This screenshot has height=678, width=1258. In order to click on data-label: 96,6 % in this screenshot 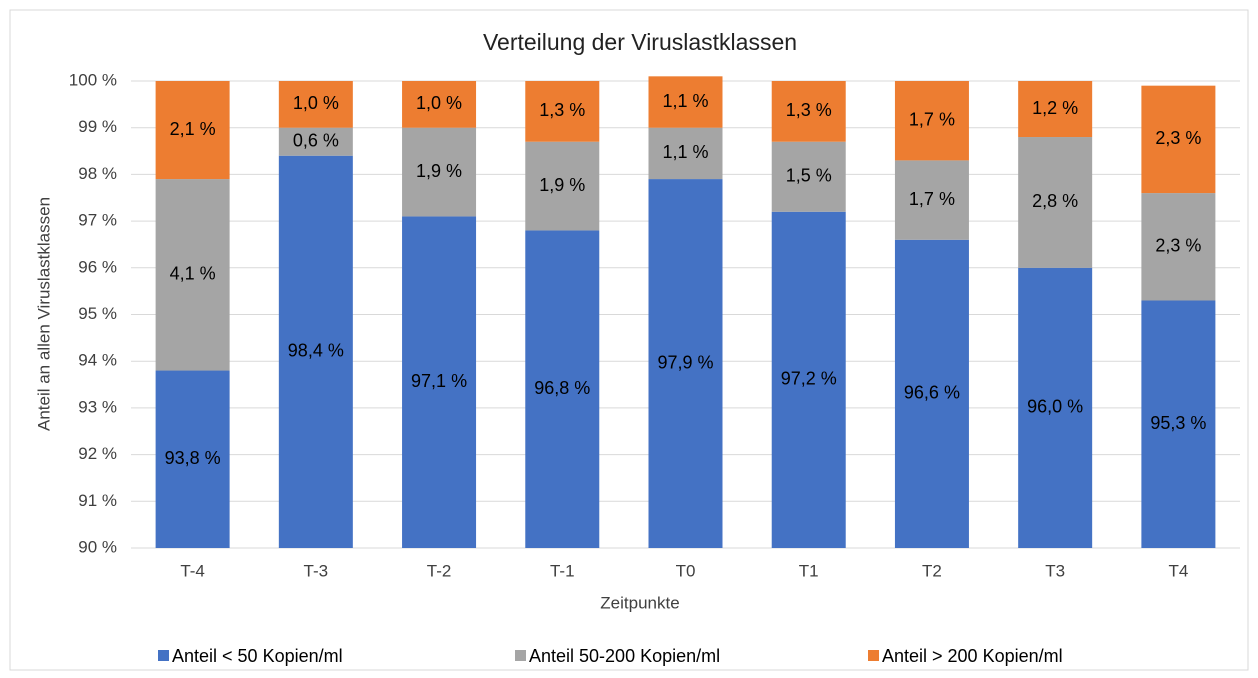, I will do `click(932, 393)`.